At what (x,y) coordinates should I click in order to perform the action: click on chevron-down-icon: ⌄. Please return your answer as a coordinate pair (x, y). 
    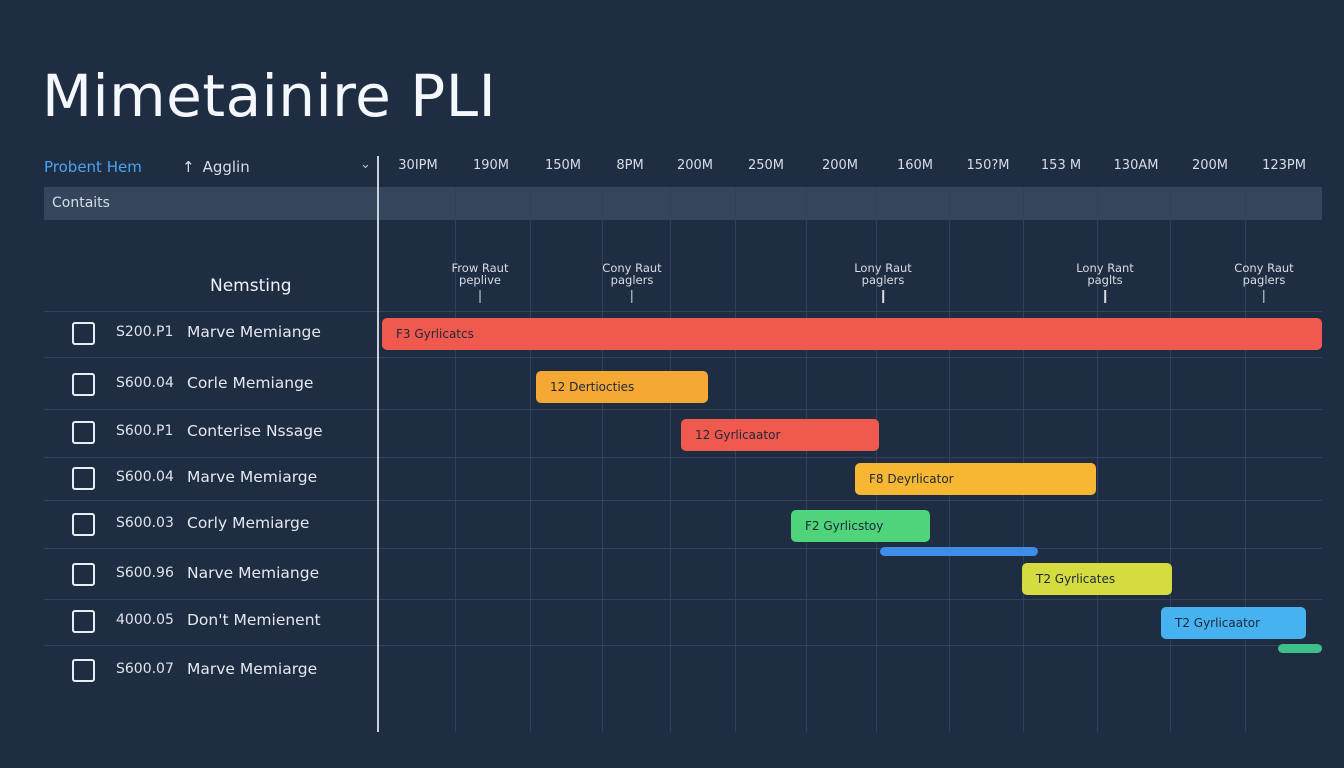
    Looking at the image, I should click on (365, 164).